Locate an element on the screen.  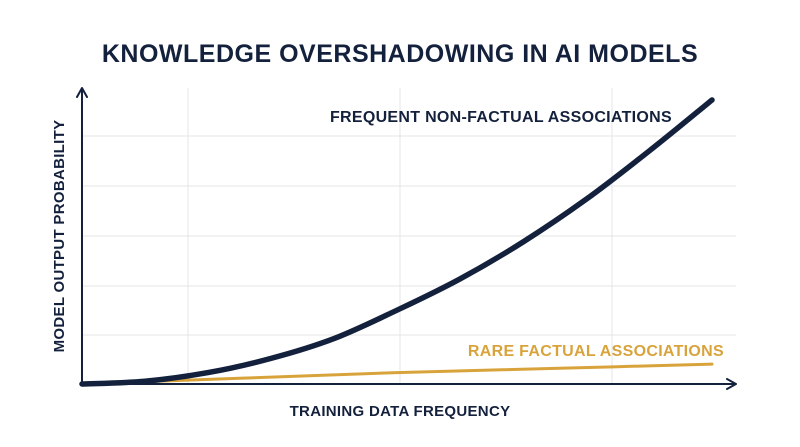
series-label-frequent: FREQUENT NON-FACTUAL ASSOCIATIONS is located at coordinates (501, 117).